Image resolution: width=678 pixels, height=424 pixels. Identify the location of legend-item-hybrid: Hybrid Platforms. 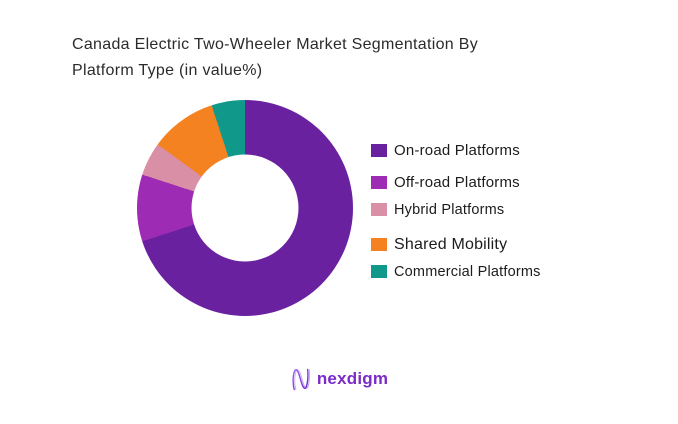
(456, 209).